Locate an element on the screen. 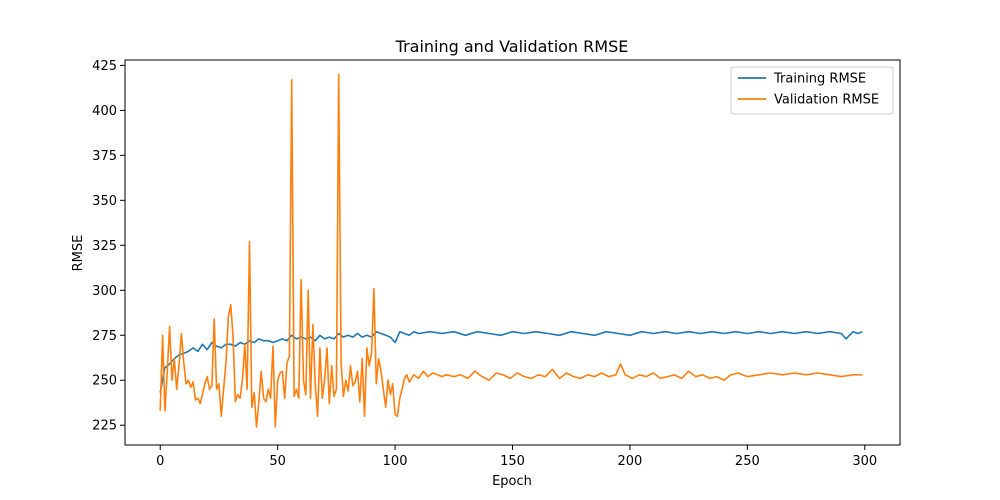 The width and height of the screenshot is (1000, 500). x-tick-label: 300 is located at coordinates (864, 461).